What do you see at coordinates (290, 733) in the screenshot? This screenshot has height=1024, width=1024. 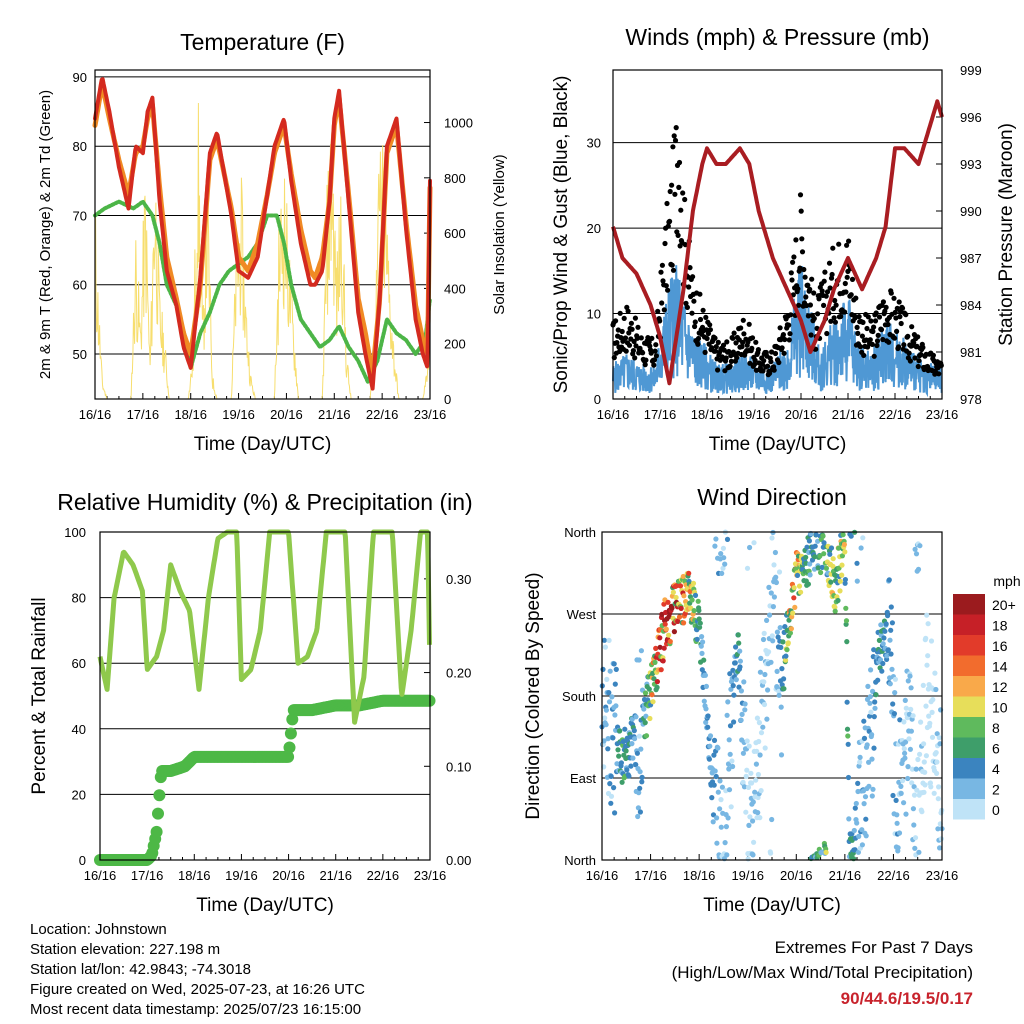 I see `precip-point` at bounding box center [290, 733].